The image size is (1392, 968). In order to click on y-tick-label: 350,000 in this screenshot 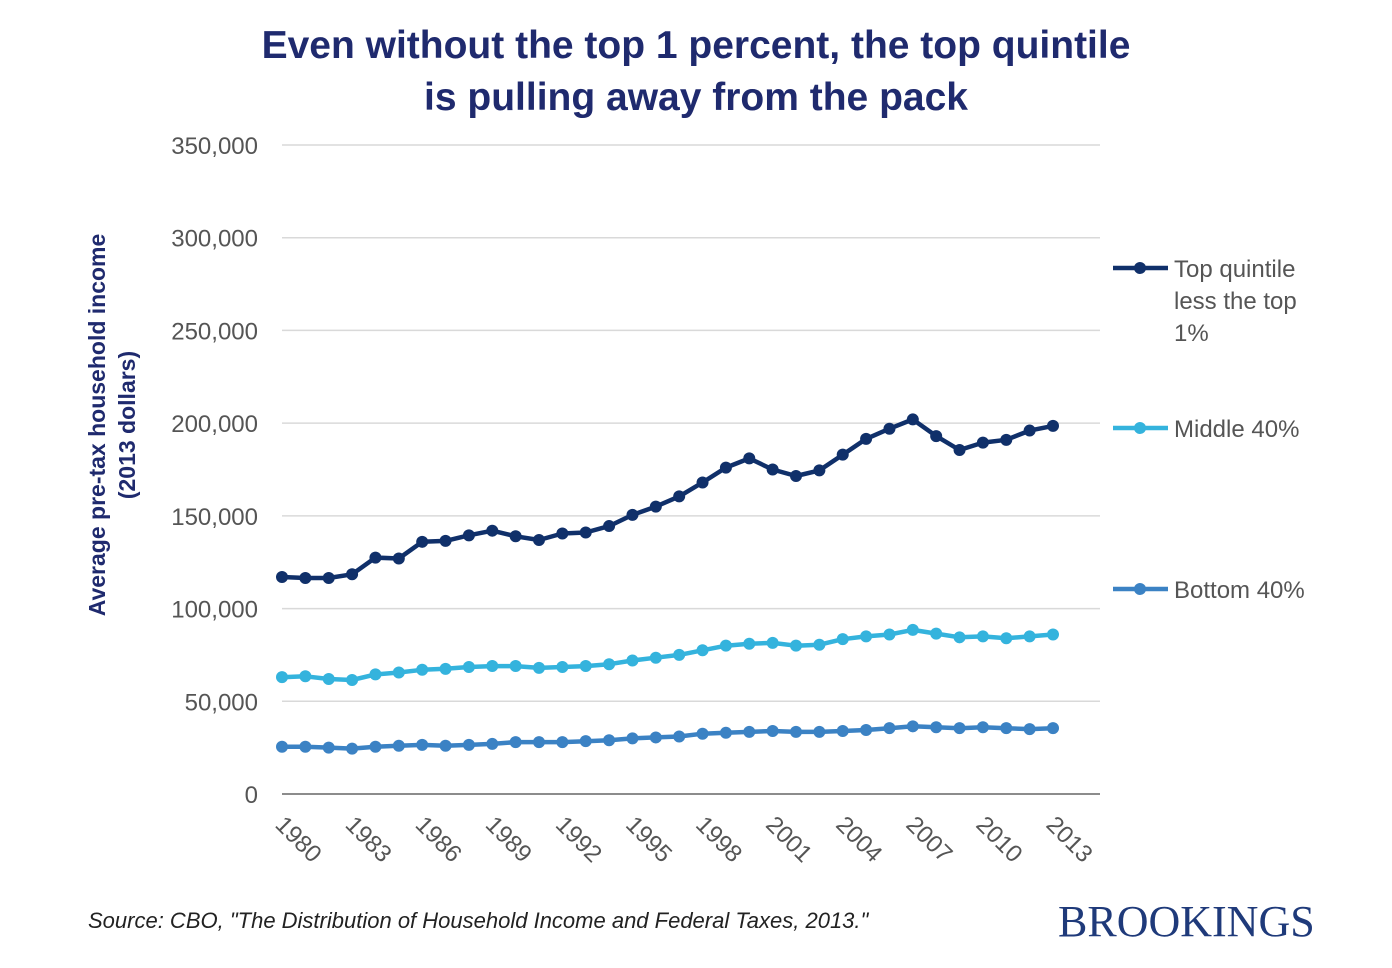, I will do `click(214, 146)`.